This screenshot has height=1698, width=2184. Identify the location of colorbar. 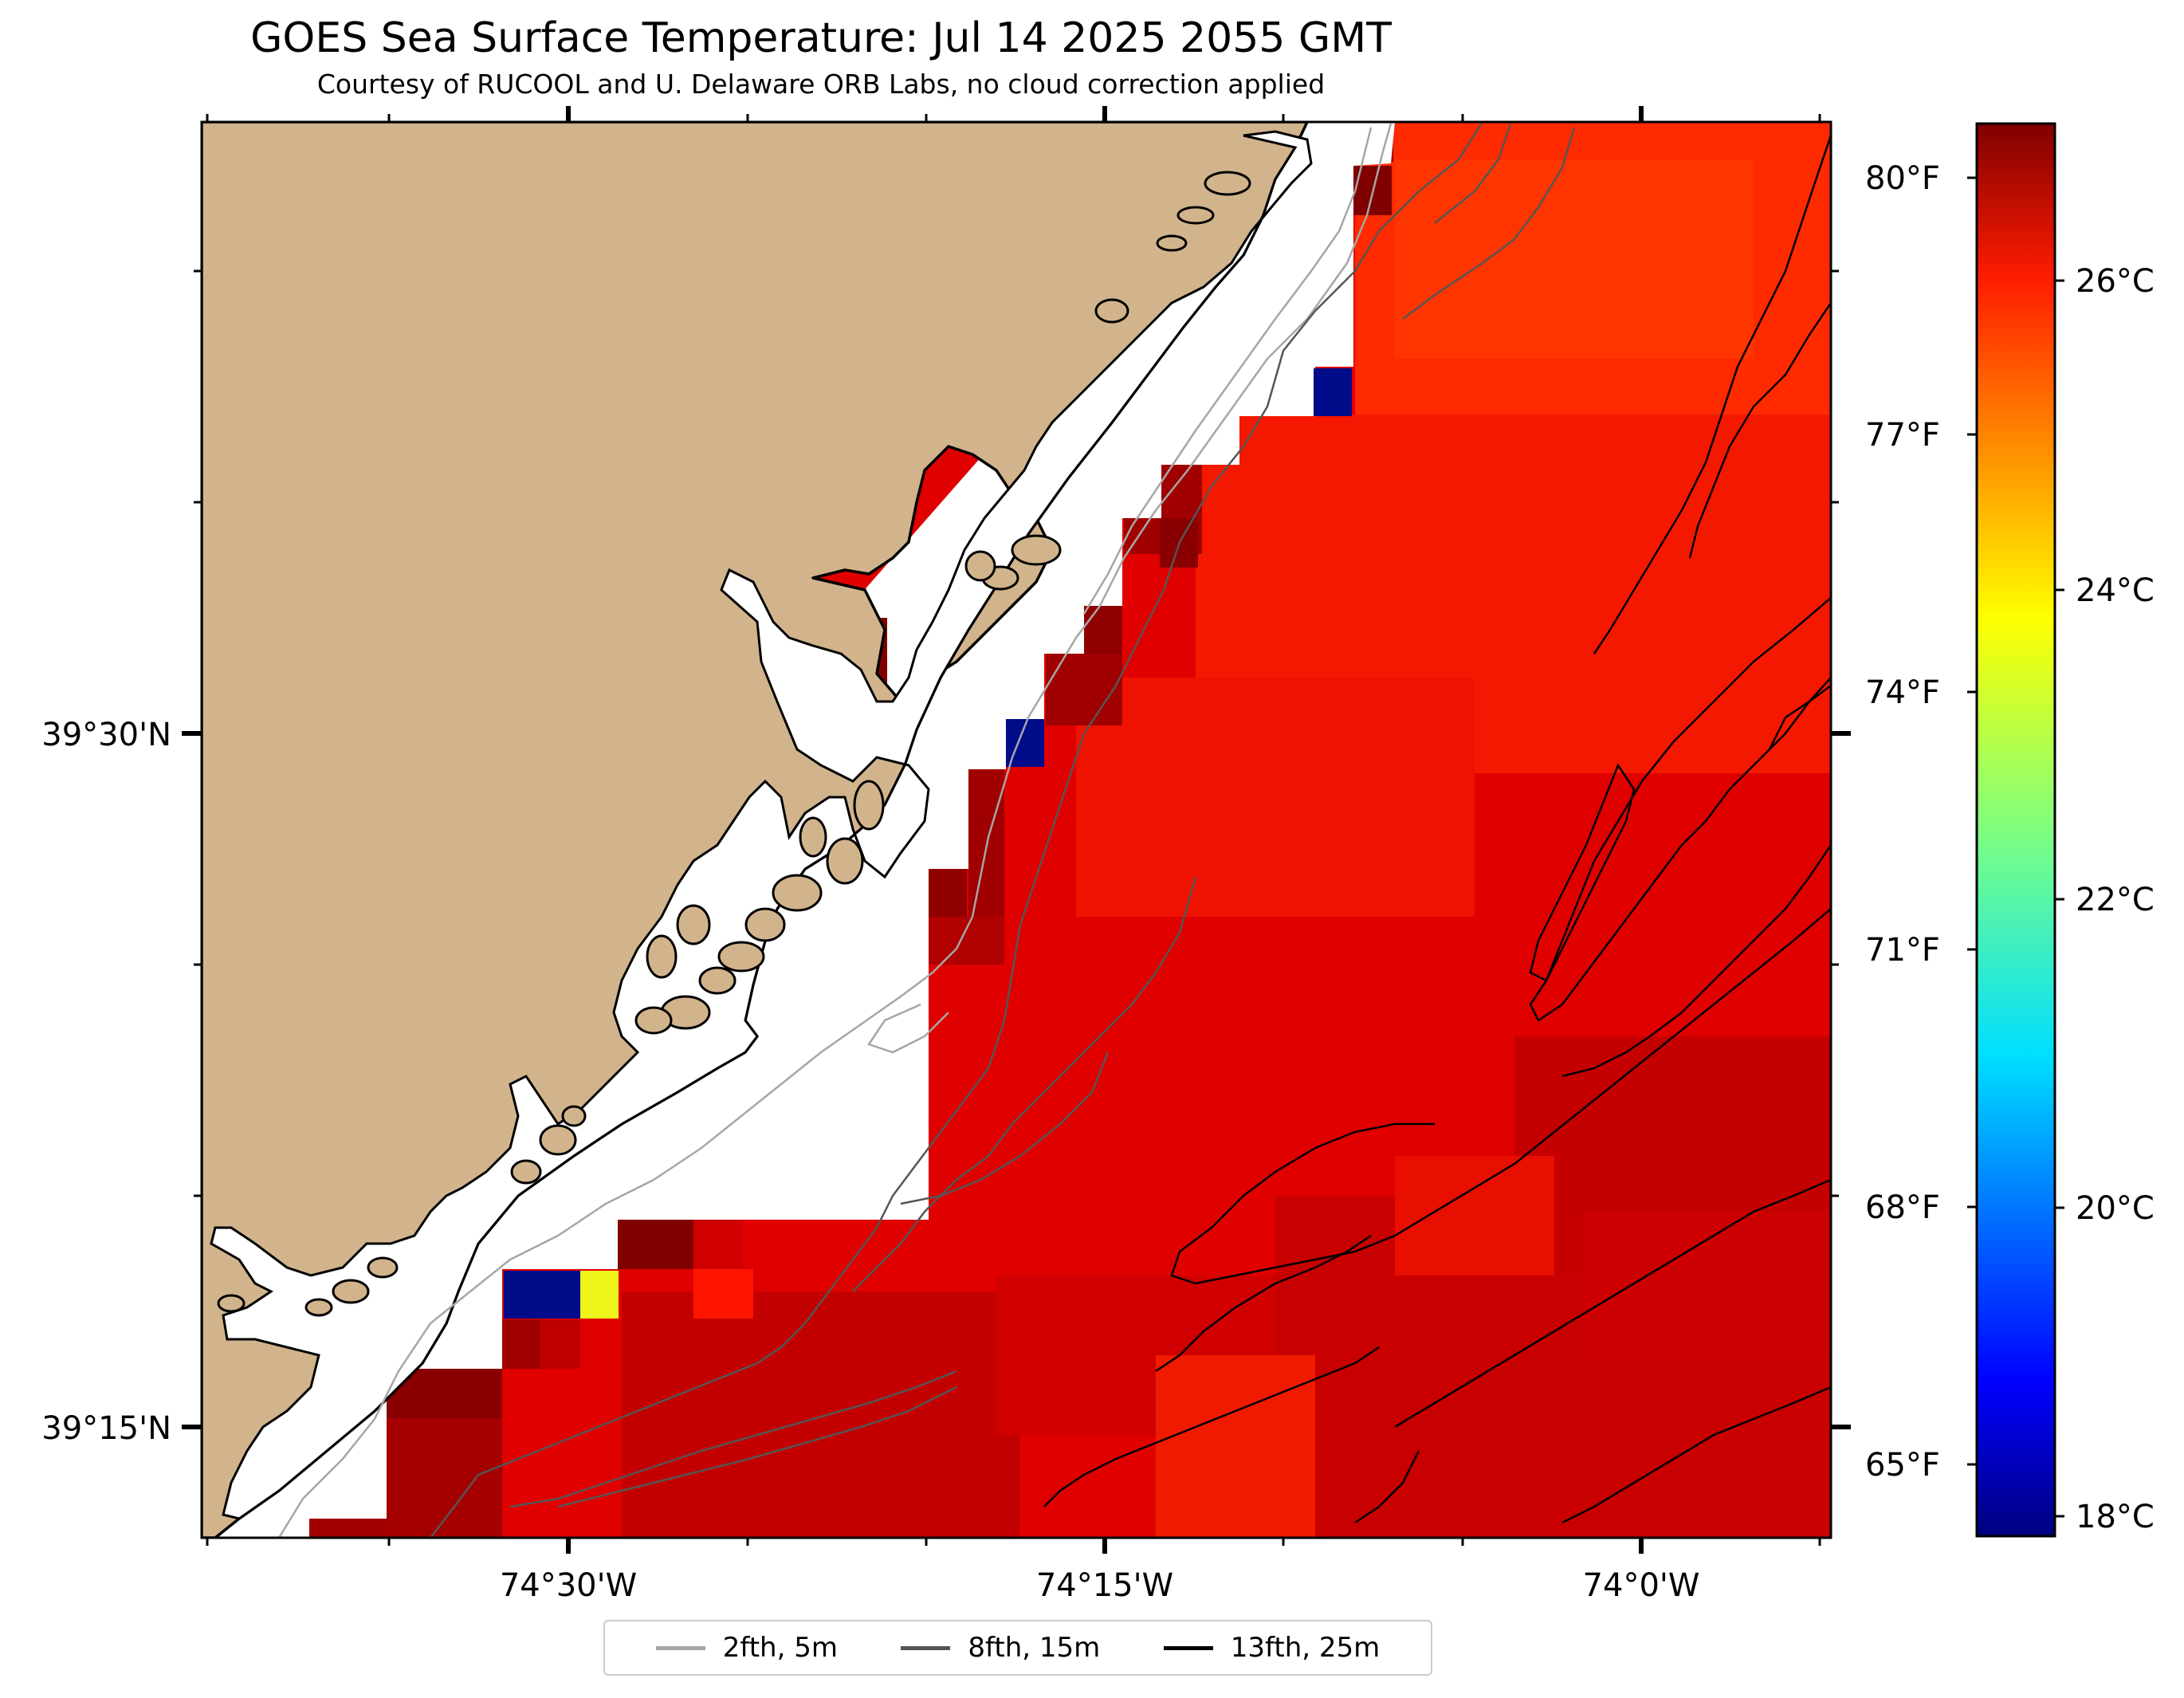
(2015, 830).